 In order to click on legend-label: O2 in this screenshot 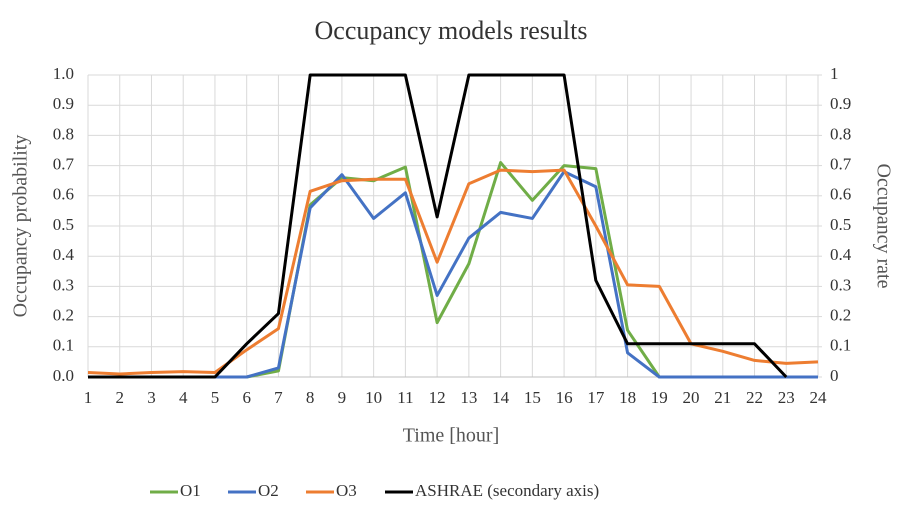, I will do `click(268, 490)`.